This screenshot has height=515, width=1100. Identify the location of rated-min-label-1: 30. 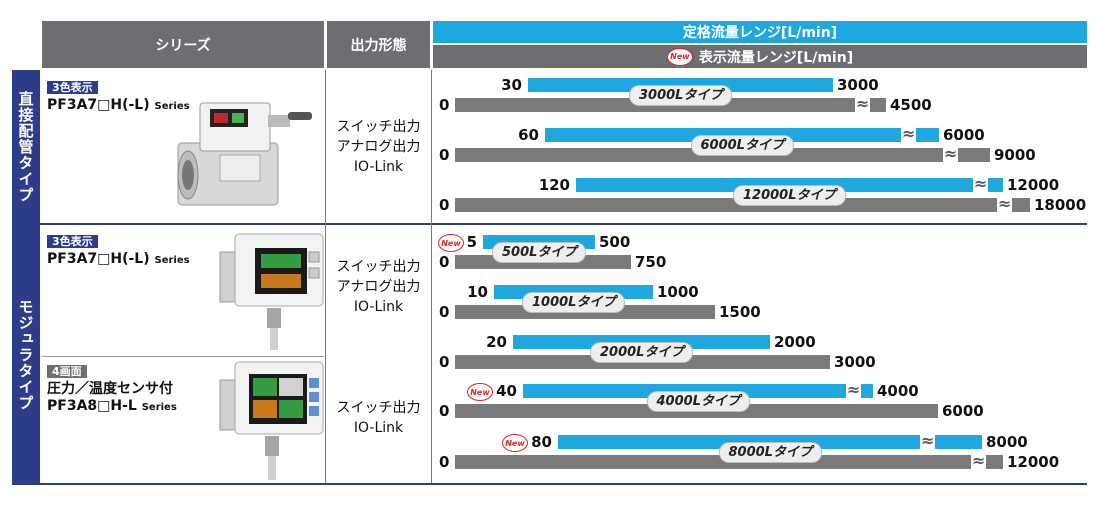
(511, 85).